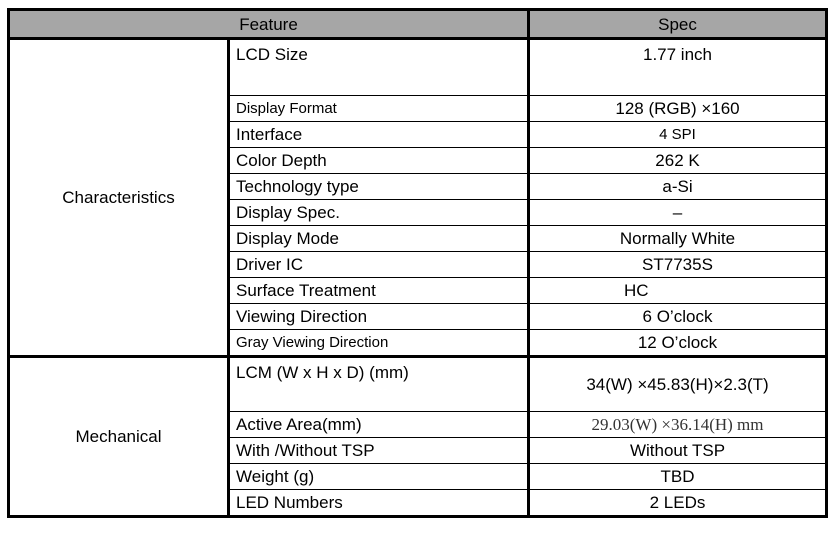 This screenshot has width=829, height=534. I want to click on table-row: Technology type a-Si, so click(418, 186).